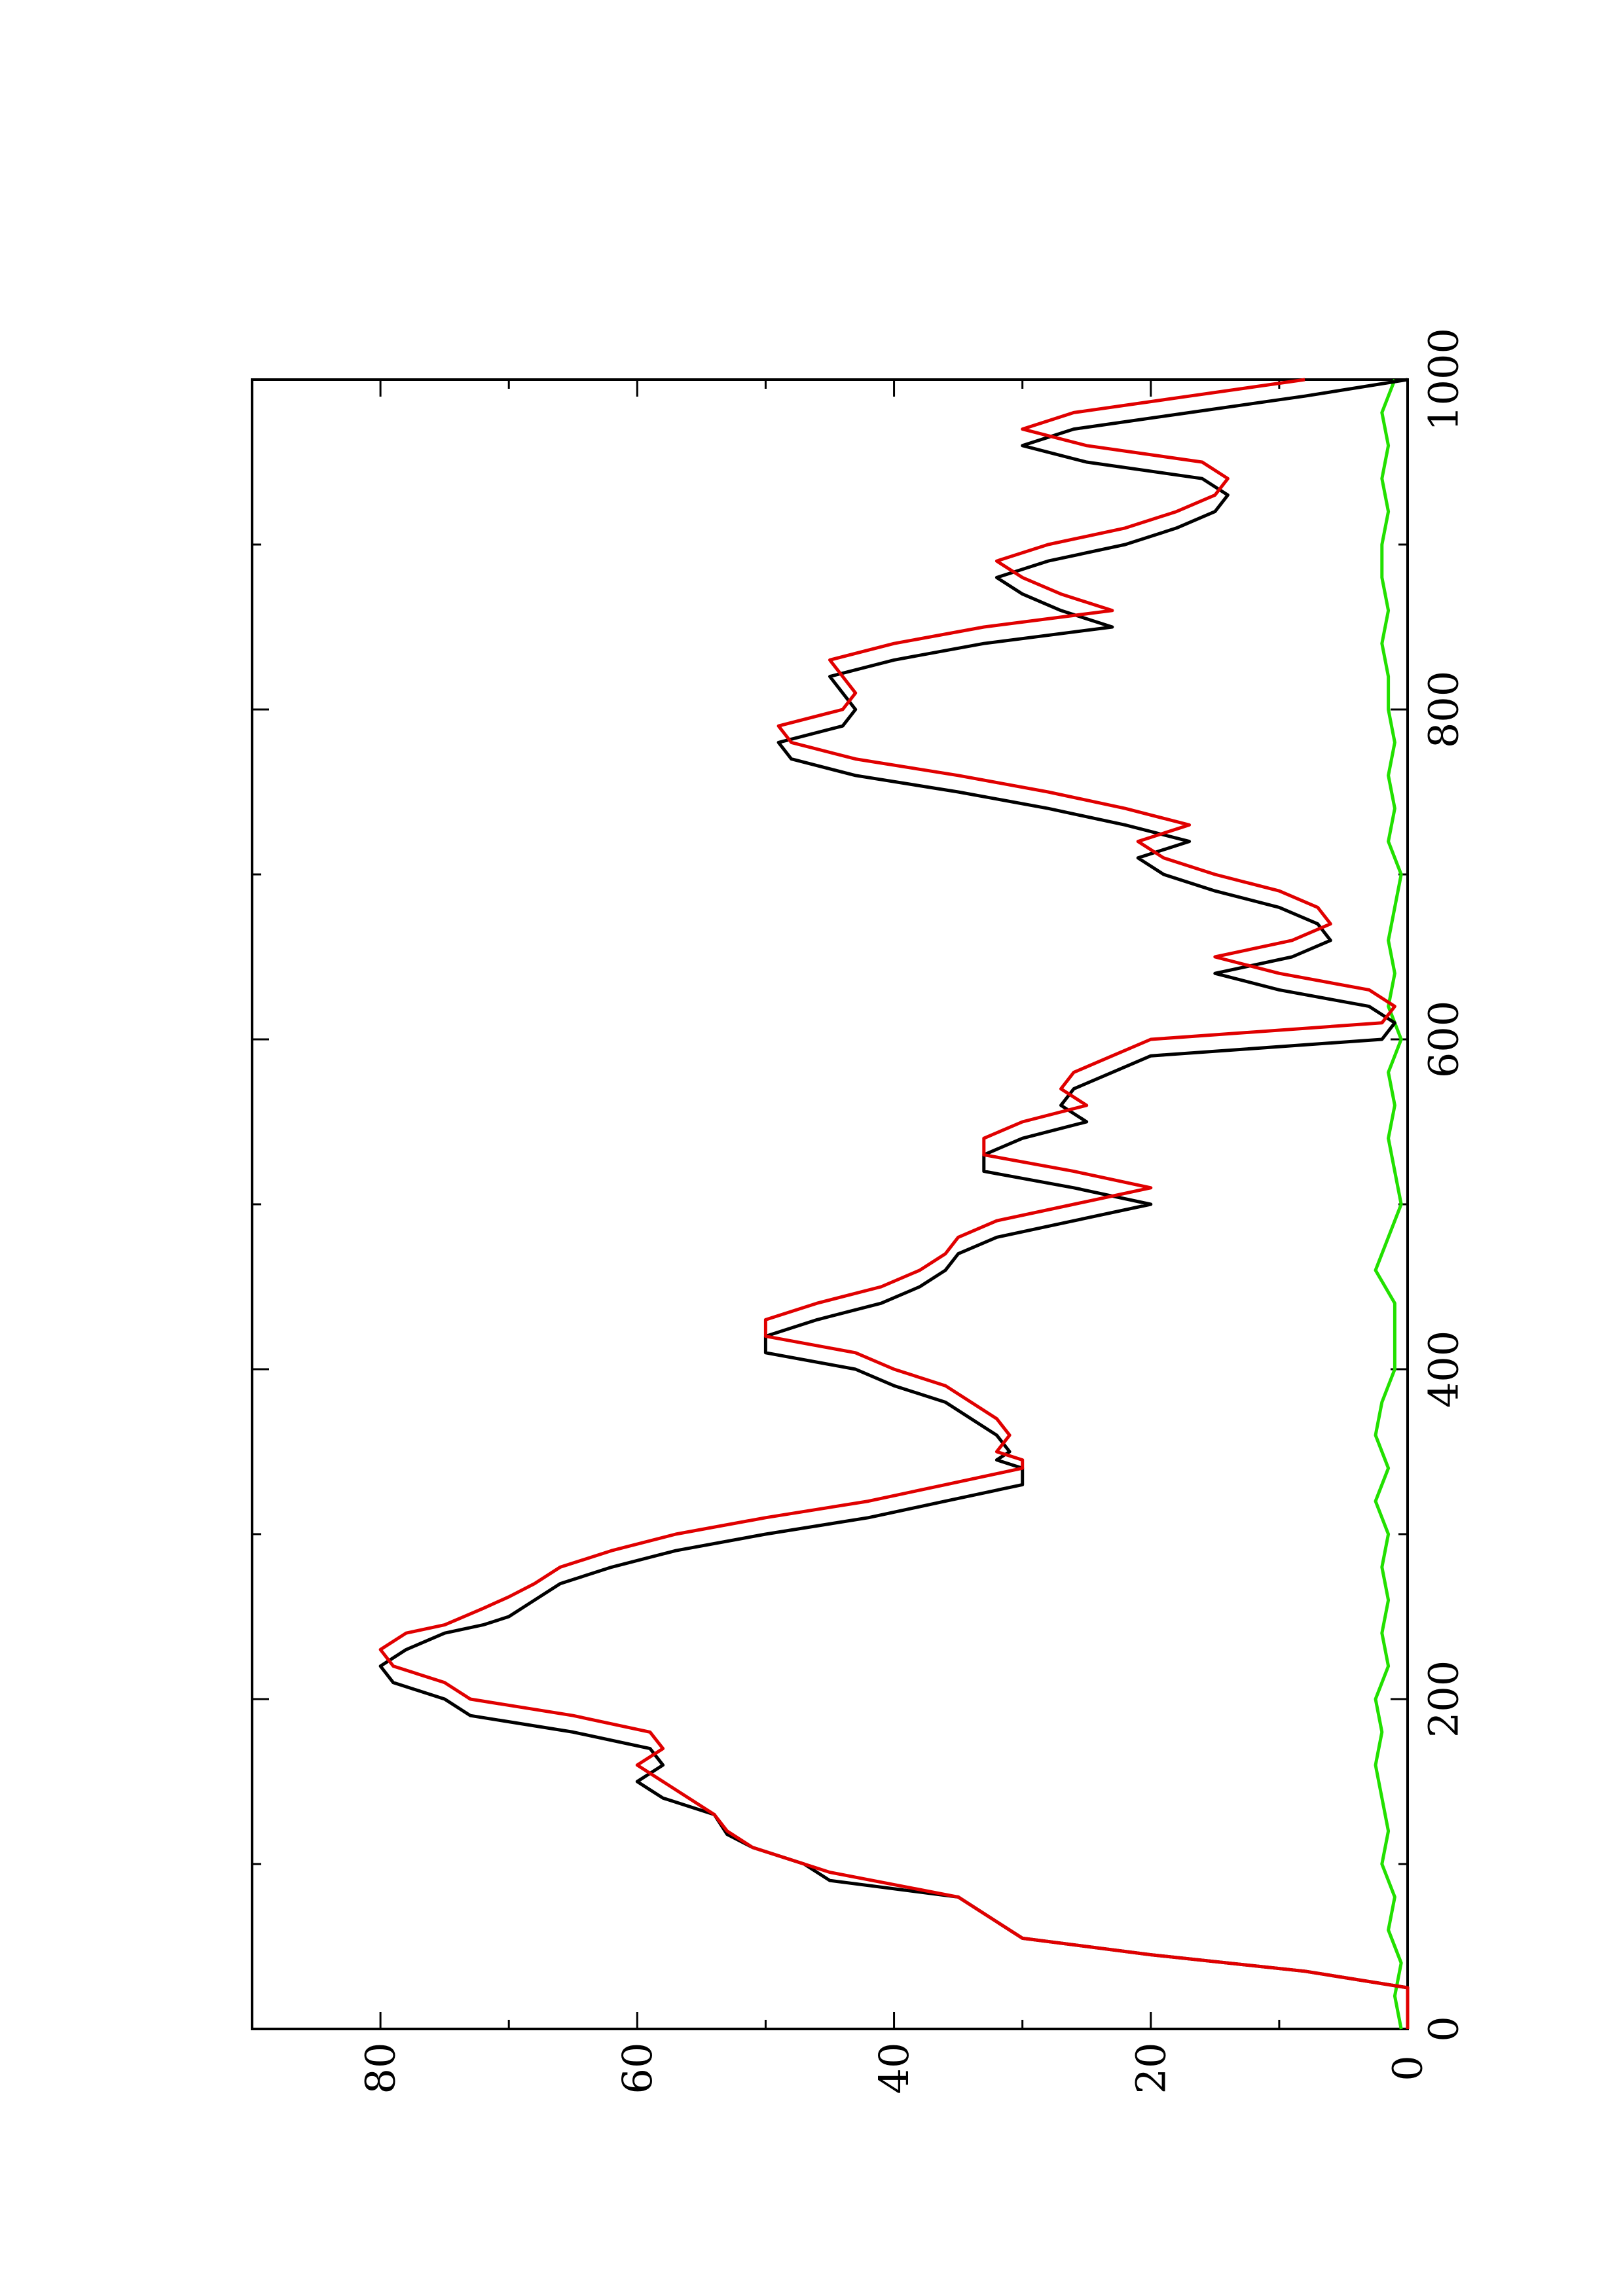 The image size is (1623, 2296). What do you see at coordinates (1151, 2068) in the screenshot?
I see `y-tick-label: 20` at bounding box center [1151, 2068].